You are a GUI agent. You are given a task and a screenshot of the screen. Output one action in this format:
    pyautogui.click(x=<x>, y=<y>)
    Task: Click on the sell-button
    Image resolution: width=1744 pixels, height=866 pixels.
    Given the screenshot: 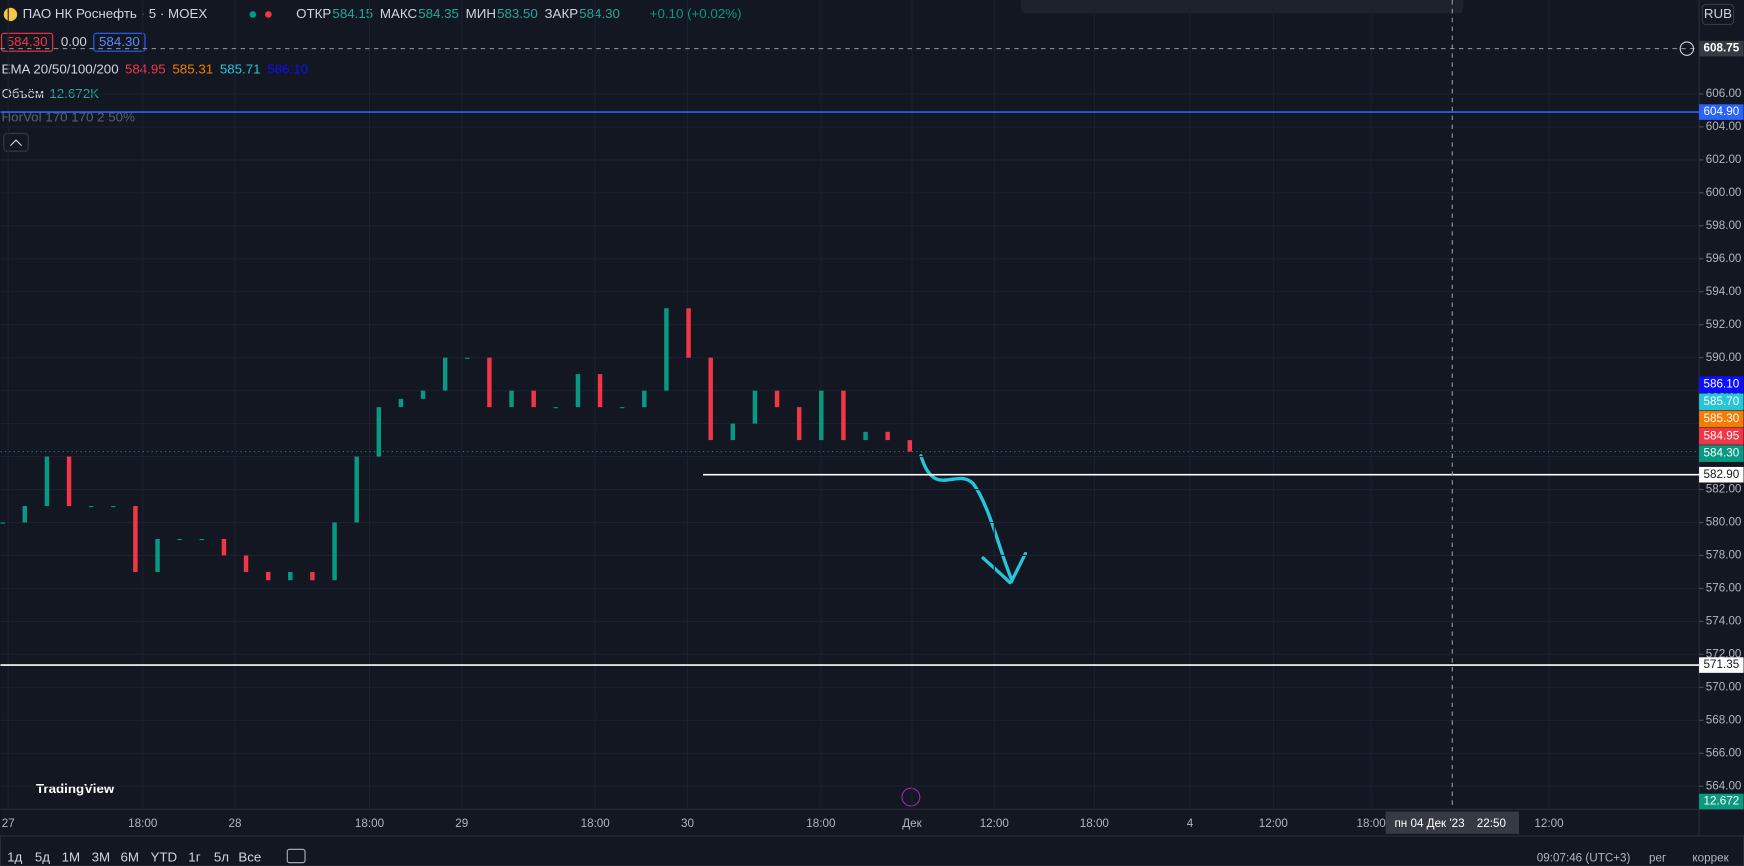 What is the action you would take?
    pyautogui.click(x=27, y=42)
    